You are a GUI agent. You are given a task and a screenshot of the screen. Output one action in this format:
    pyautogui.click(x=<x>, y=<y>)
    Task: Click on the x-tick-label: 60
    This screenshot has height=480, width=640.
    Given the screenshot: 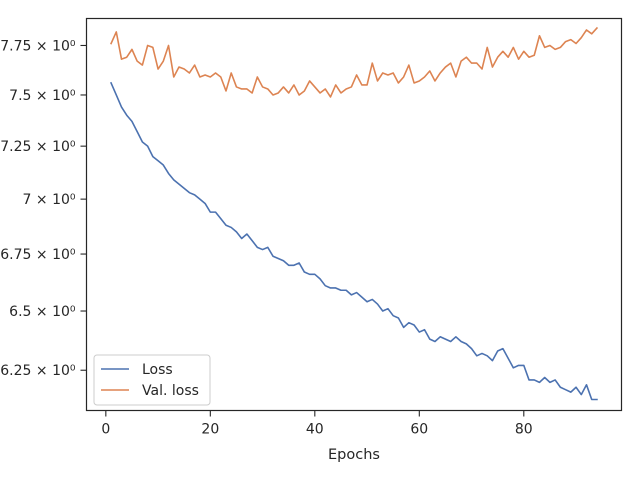 What is the action you would take?
    pyautogui.click(x=419, y=430)
    